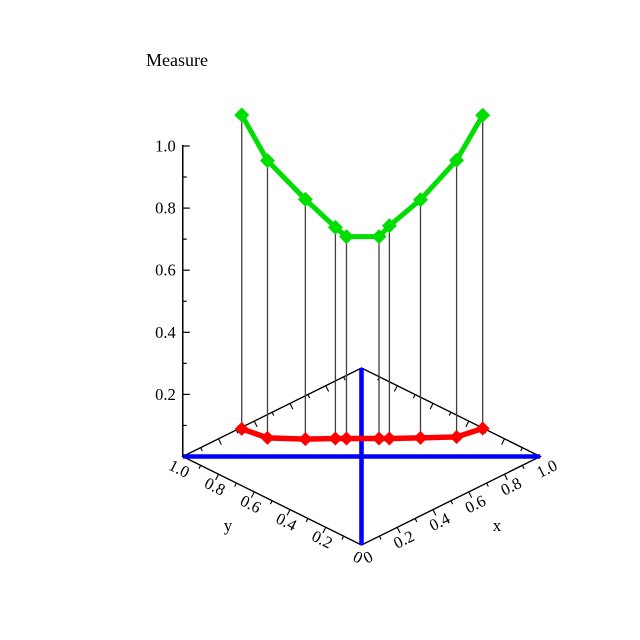  What do you see at coordinates (362, 433) in the screenshot?
I see `lower-measure-curve-line` at bounding box center [362, 433].